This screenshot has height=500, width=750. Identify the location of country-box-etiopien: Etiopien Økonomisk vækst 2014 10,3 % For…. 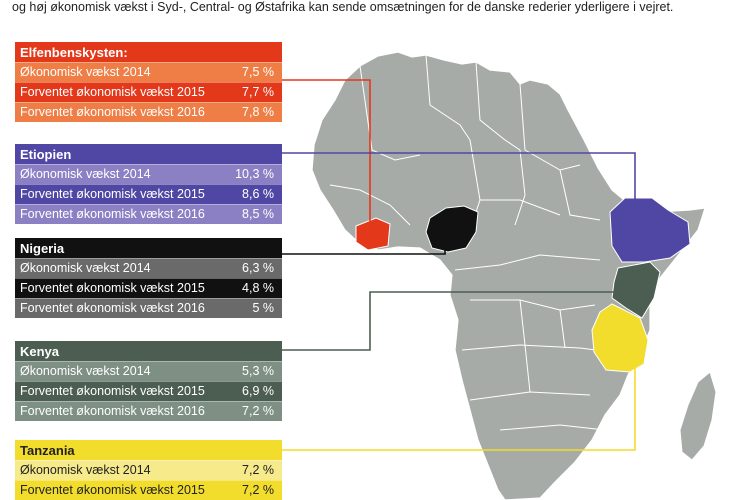
(148, 184).